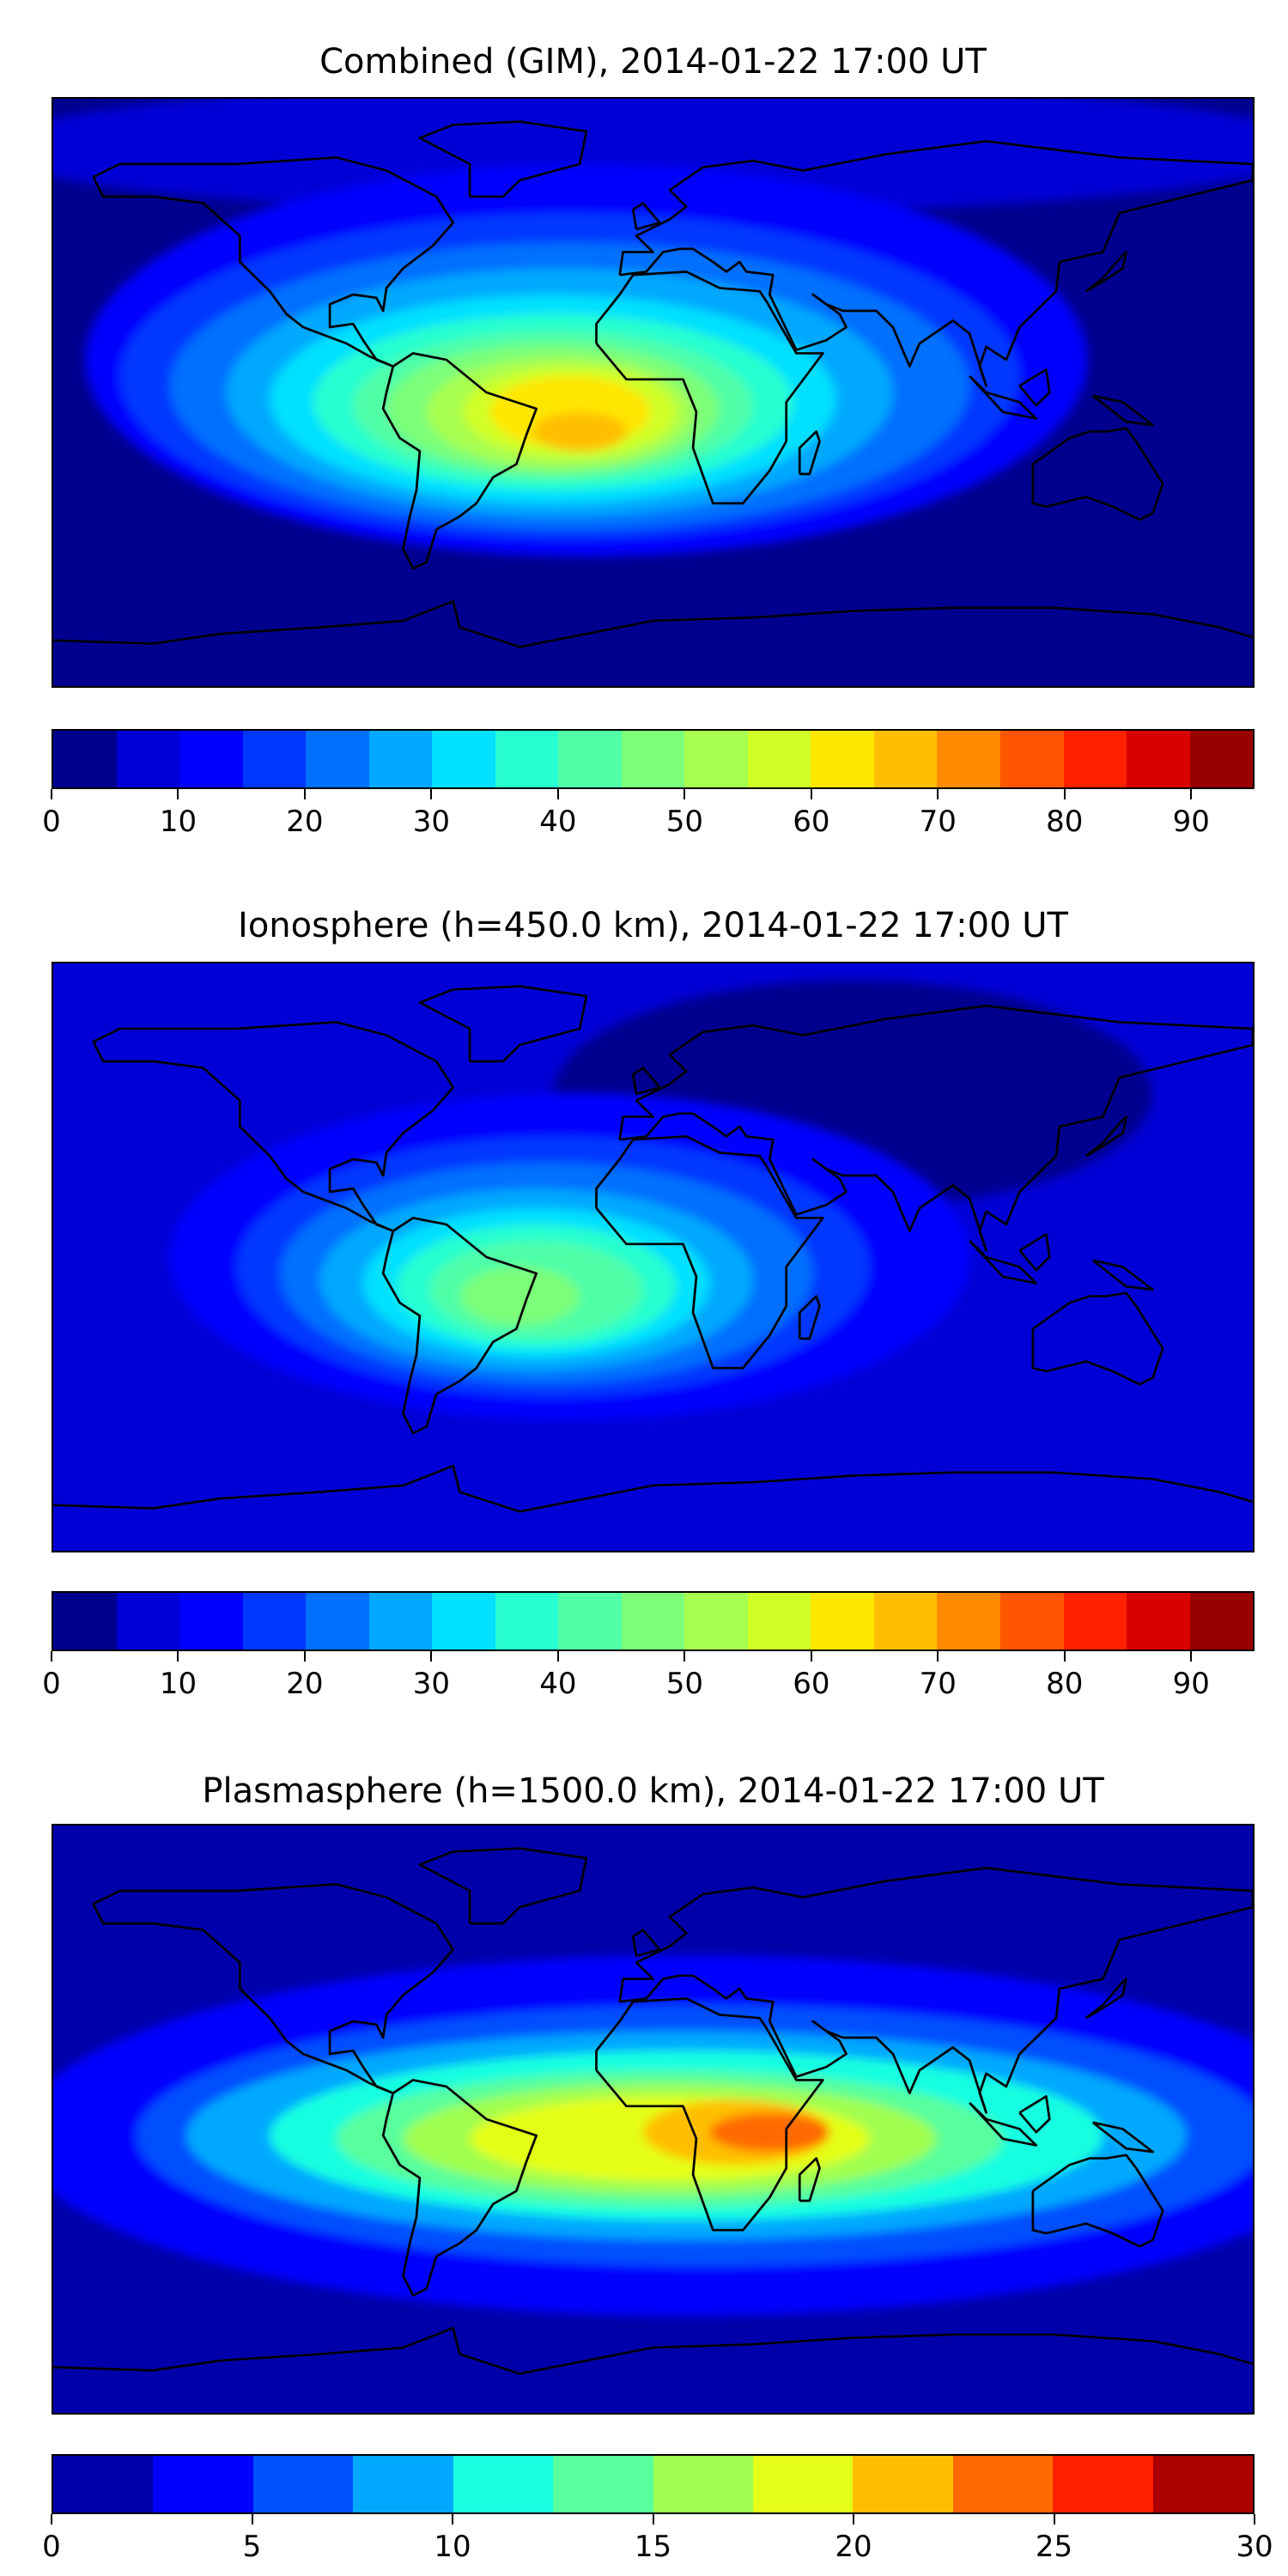 The width and height of the screenshot is (1288, 2576). I want to click on colorbar-tick-label: 80, so click(1065, 822).